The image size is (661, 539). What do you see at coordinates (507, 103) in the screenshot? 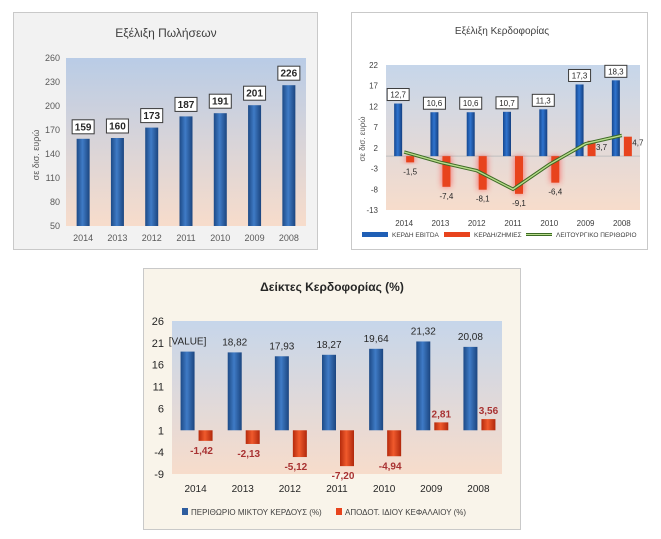
I see `data-label-ebitda: 10,7` at bounding box center [507, 103].